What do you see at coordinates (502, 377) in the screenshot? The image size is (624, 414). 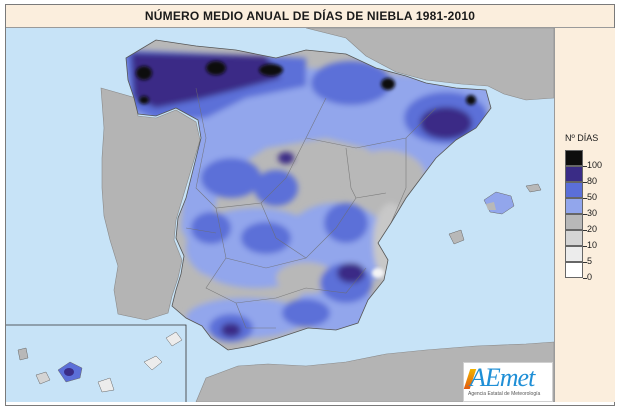 I see `logo-name: AEmet` at bounding box center [502, 377].